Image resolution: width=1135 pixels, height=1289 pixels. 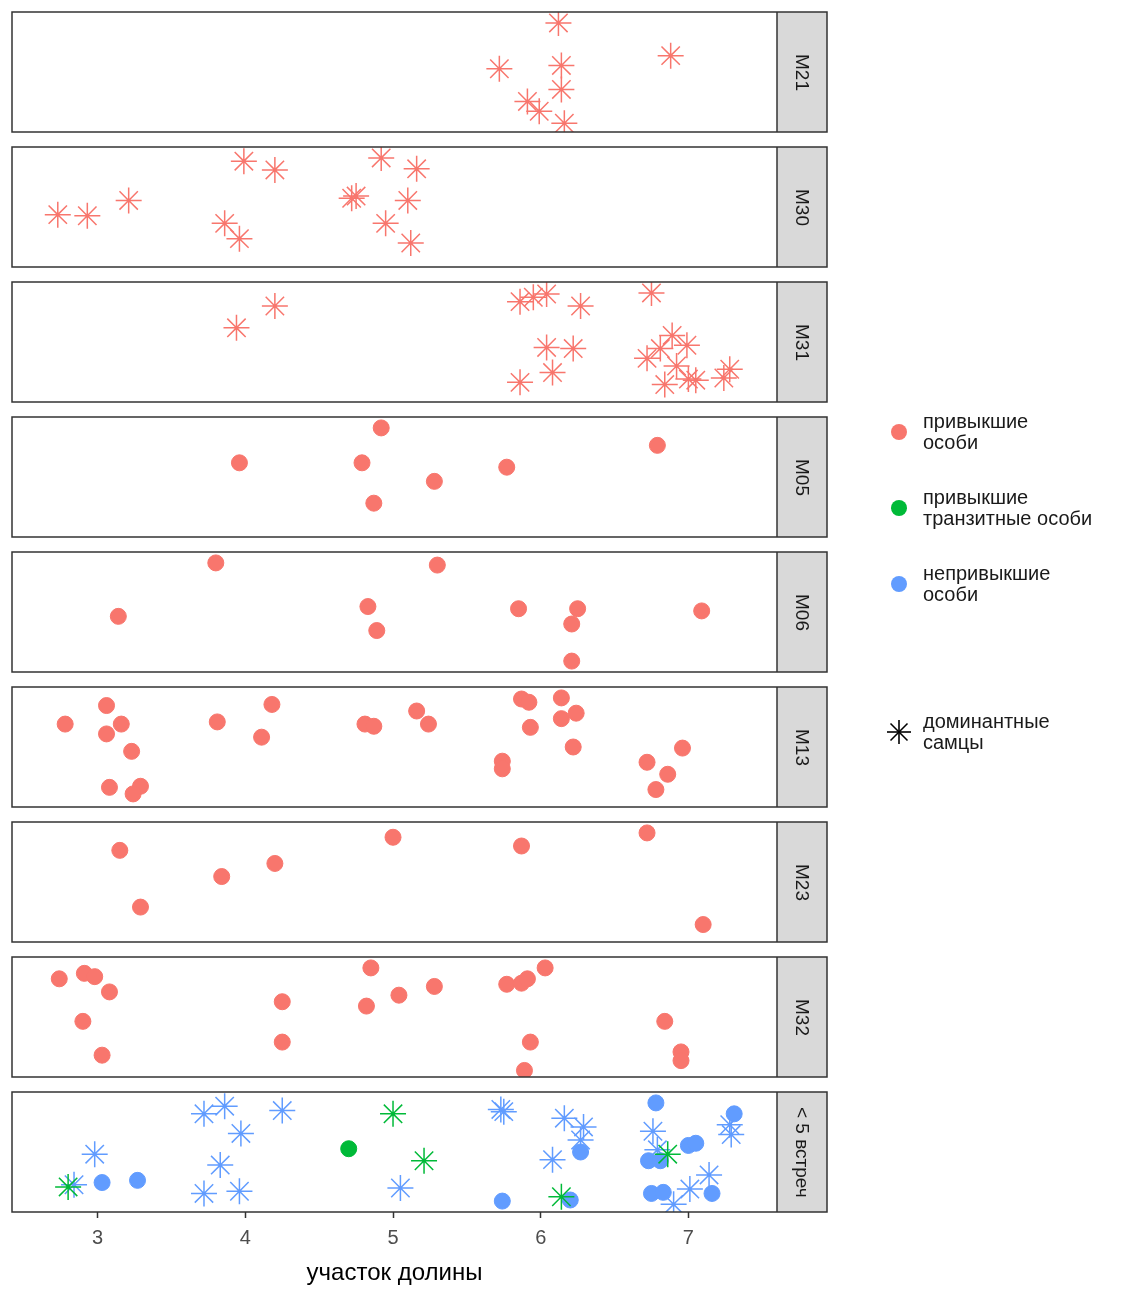 I want to click on x-tick-label: 4, so click(x=245, y=1236).